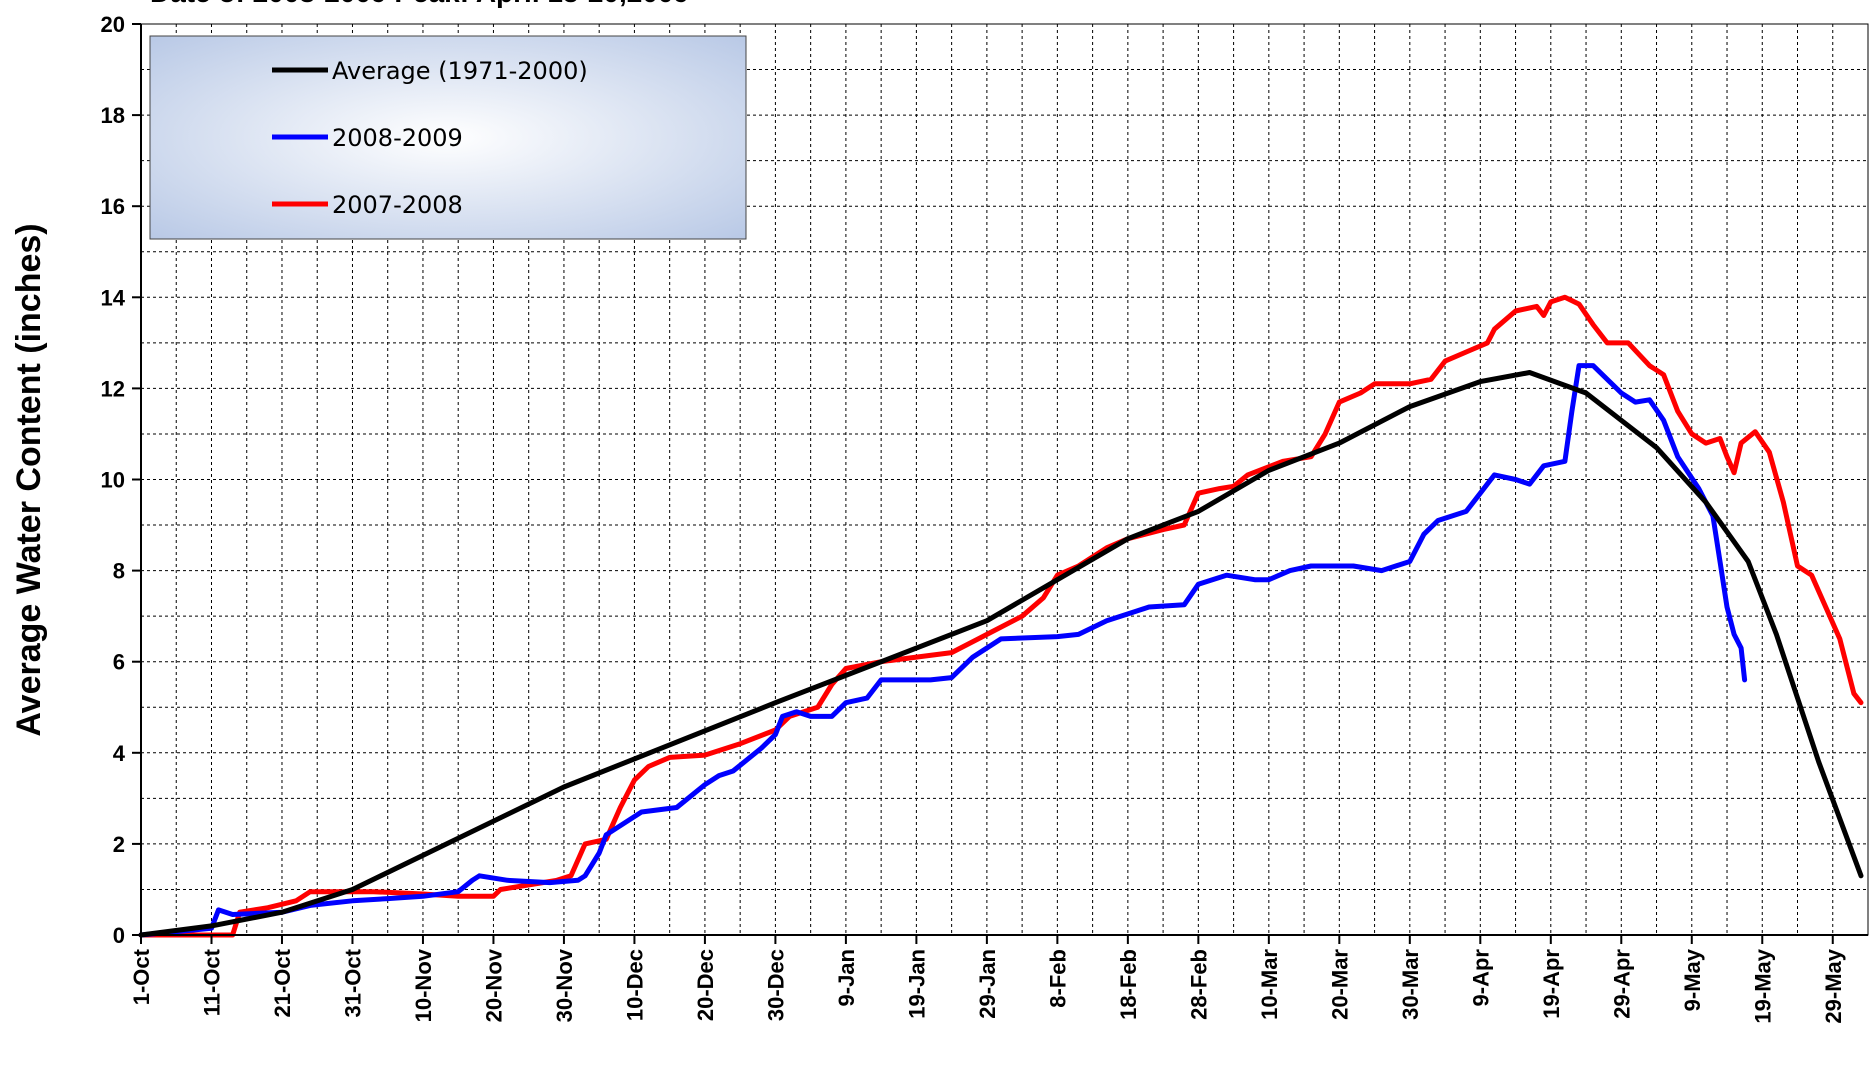  I want to click on x-tick-label: 20-Nov, so click(493, 985).